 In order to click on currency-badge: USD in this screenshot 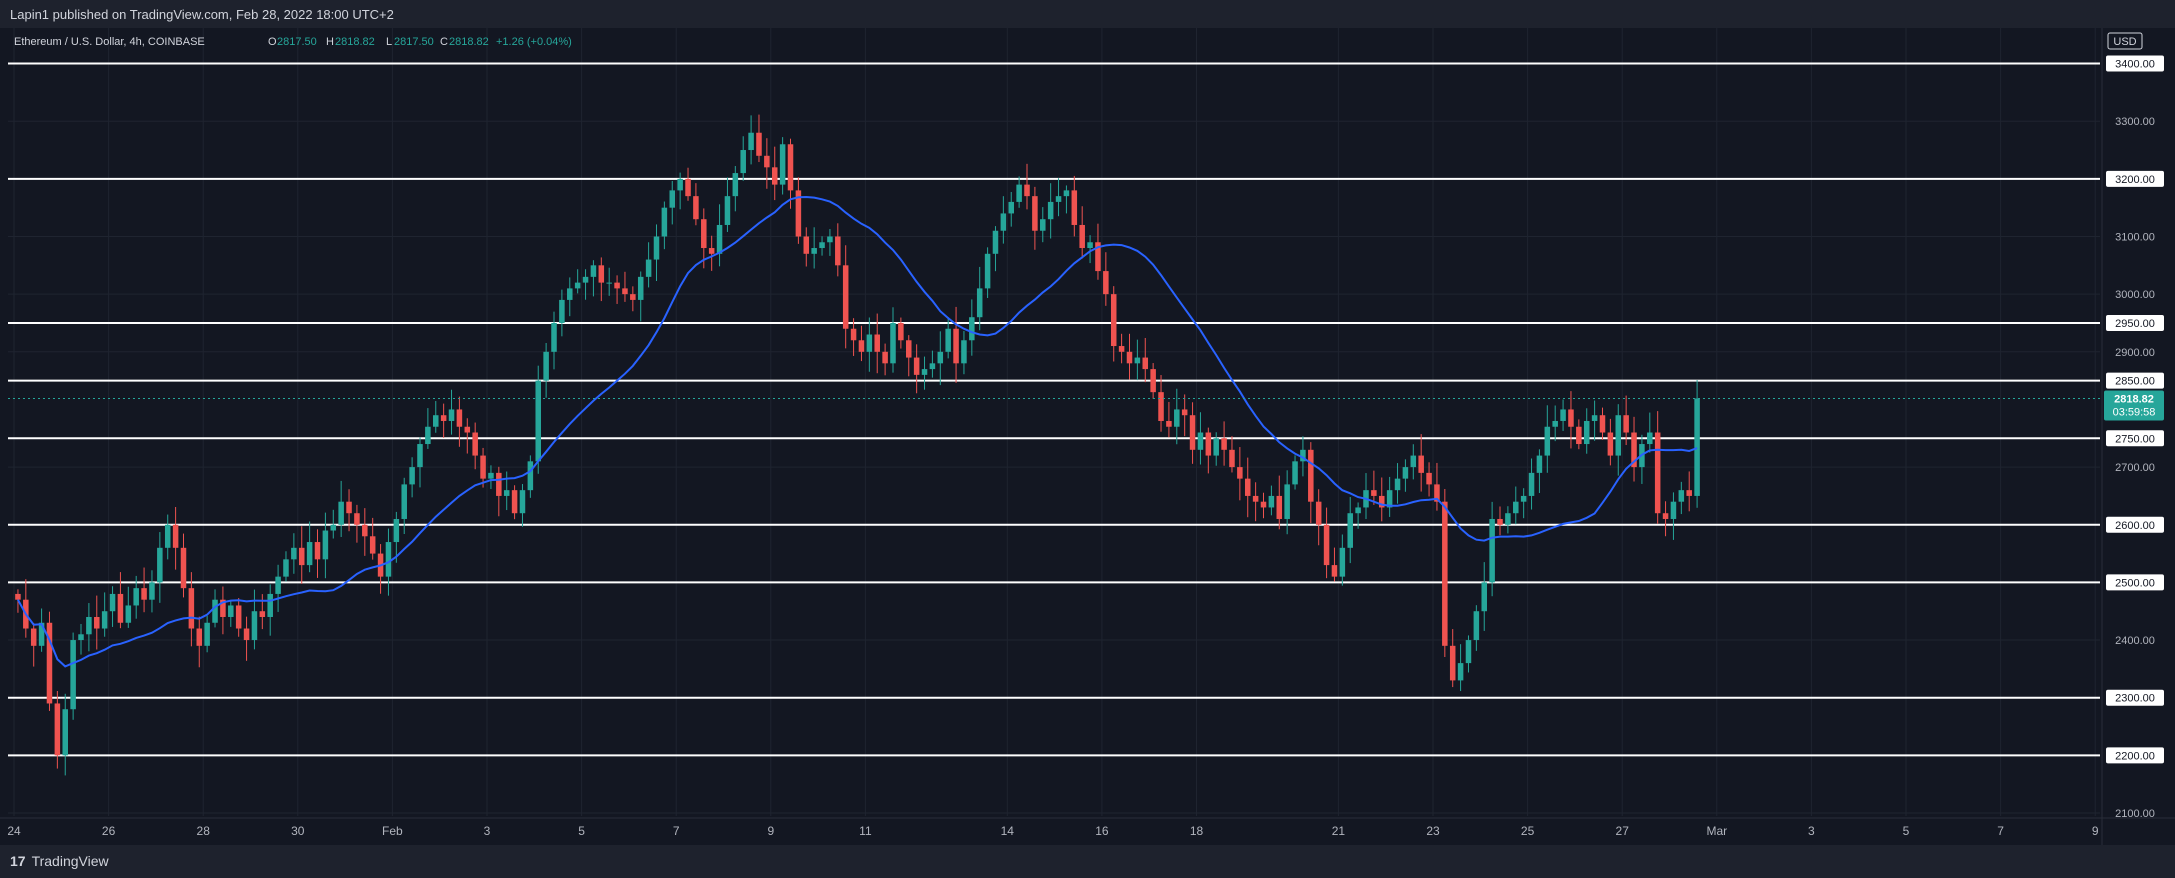, I will do `click(2125, 41)`.